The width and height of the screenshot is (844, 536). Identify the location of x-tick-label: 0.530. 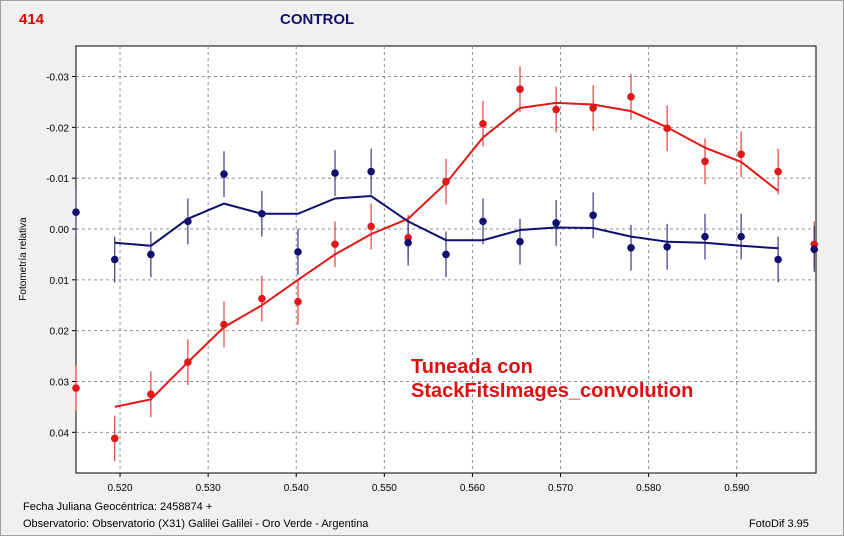
(208, 488).